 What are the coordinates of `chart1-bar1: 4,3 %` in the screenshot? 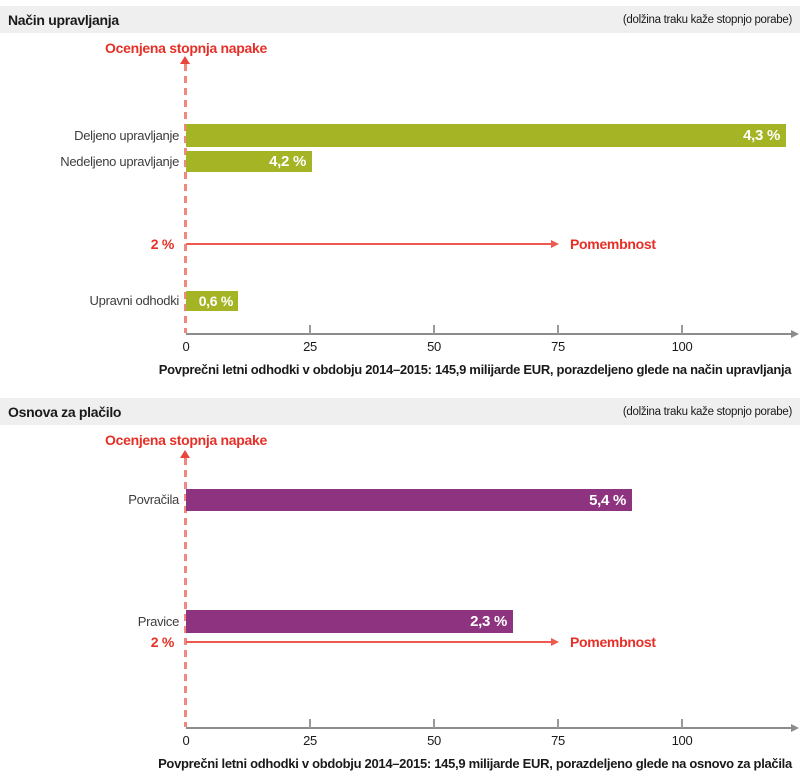 It's located at (486, 135).